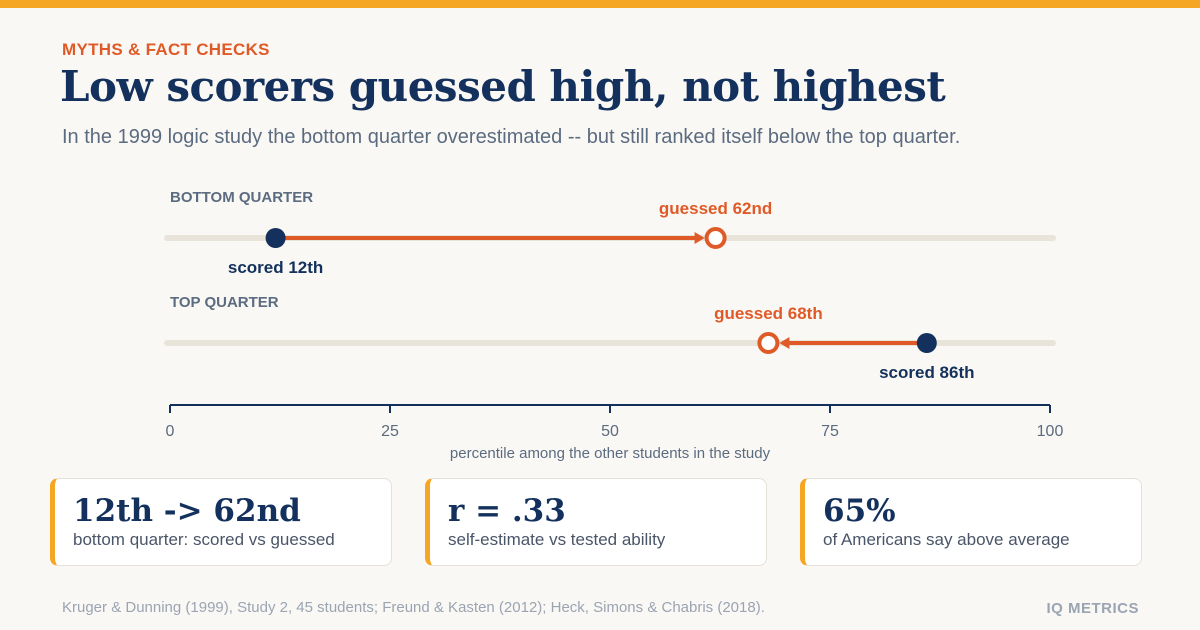 This screenshot has width=1200, height=630. Describe the element at coordinates (859, 511) in the screenshot. I see `stat-value: 65%` at that location.